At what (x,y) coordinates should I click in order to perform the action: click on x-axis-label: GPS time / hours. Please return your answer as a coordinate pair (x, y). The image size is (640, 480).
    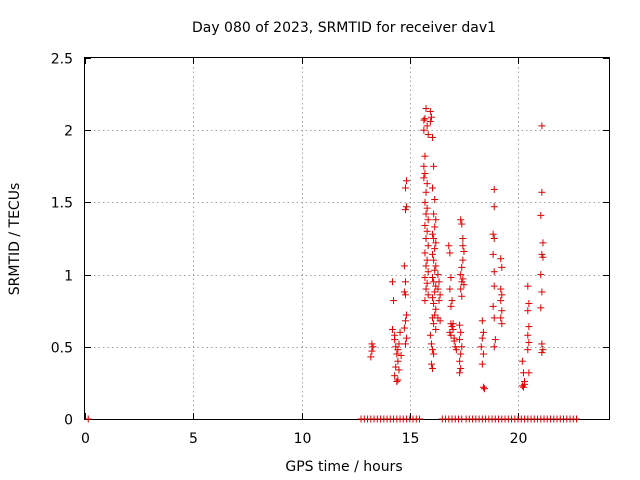
    Looking at the image, I should click on (343, 467).